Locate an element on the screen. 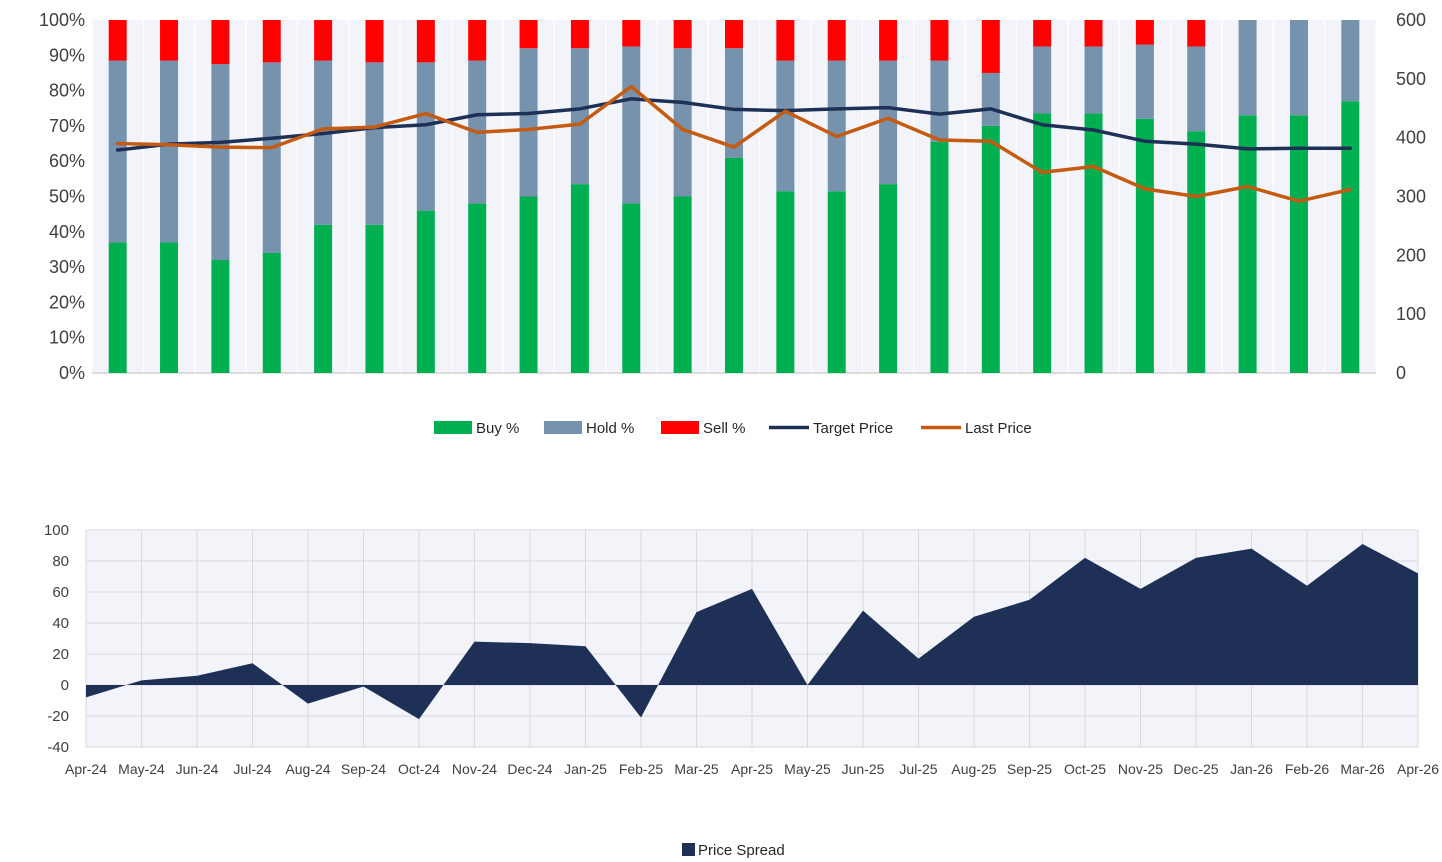 The width and height of the screenshot is (1442, 862). x-axis-tick-label: Feb-26 is located at coordinates (1307, 769).